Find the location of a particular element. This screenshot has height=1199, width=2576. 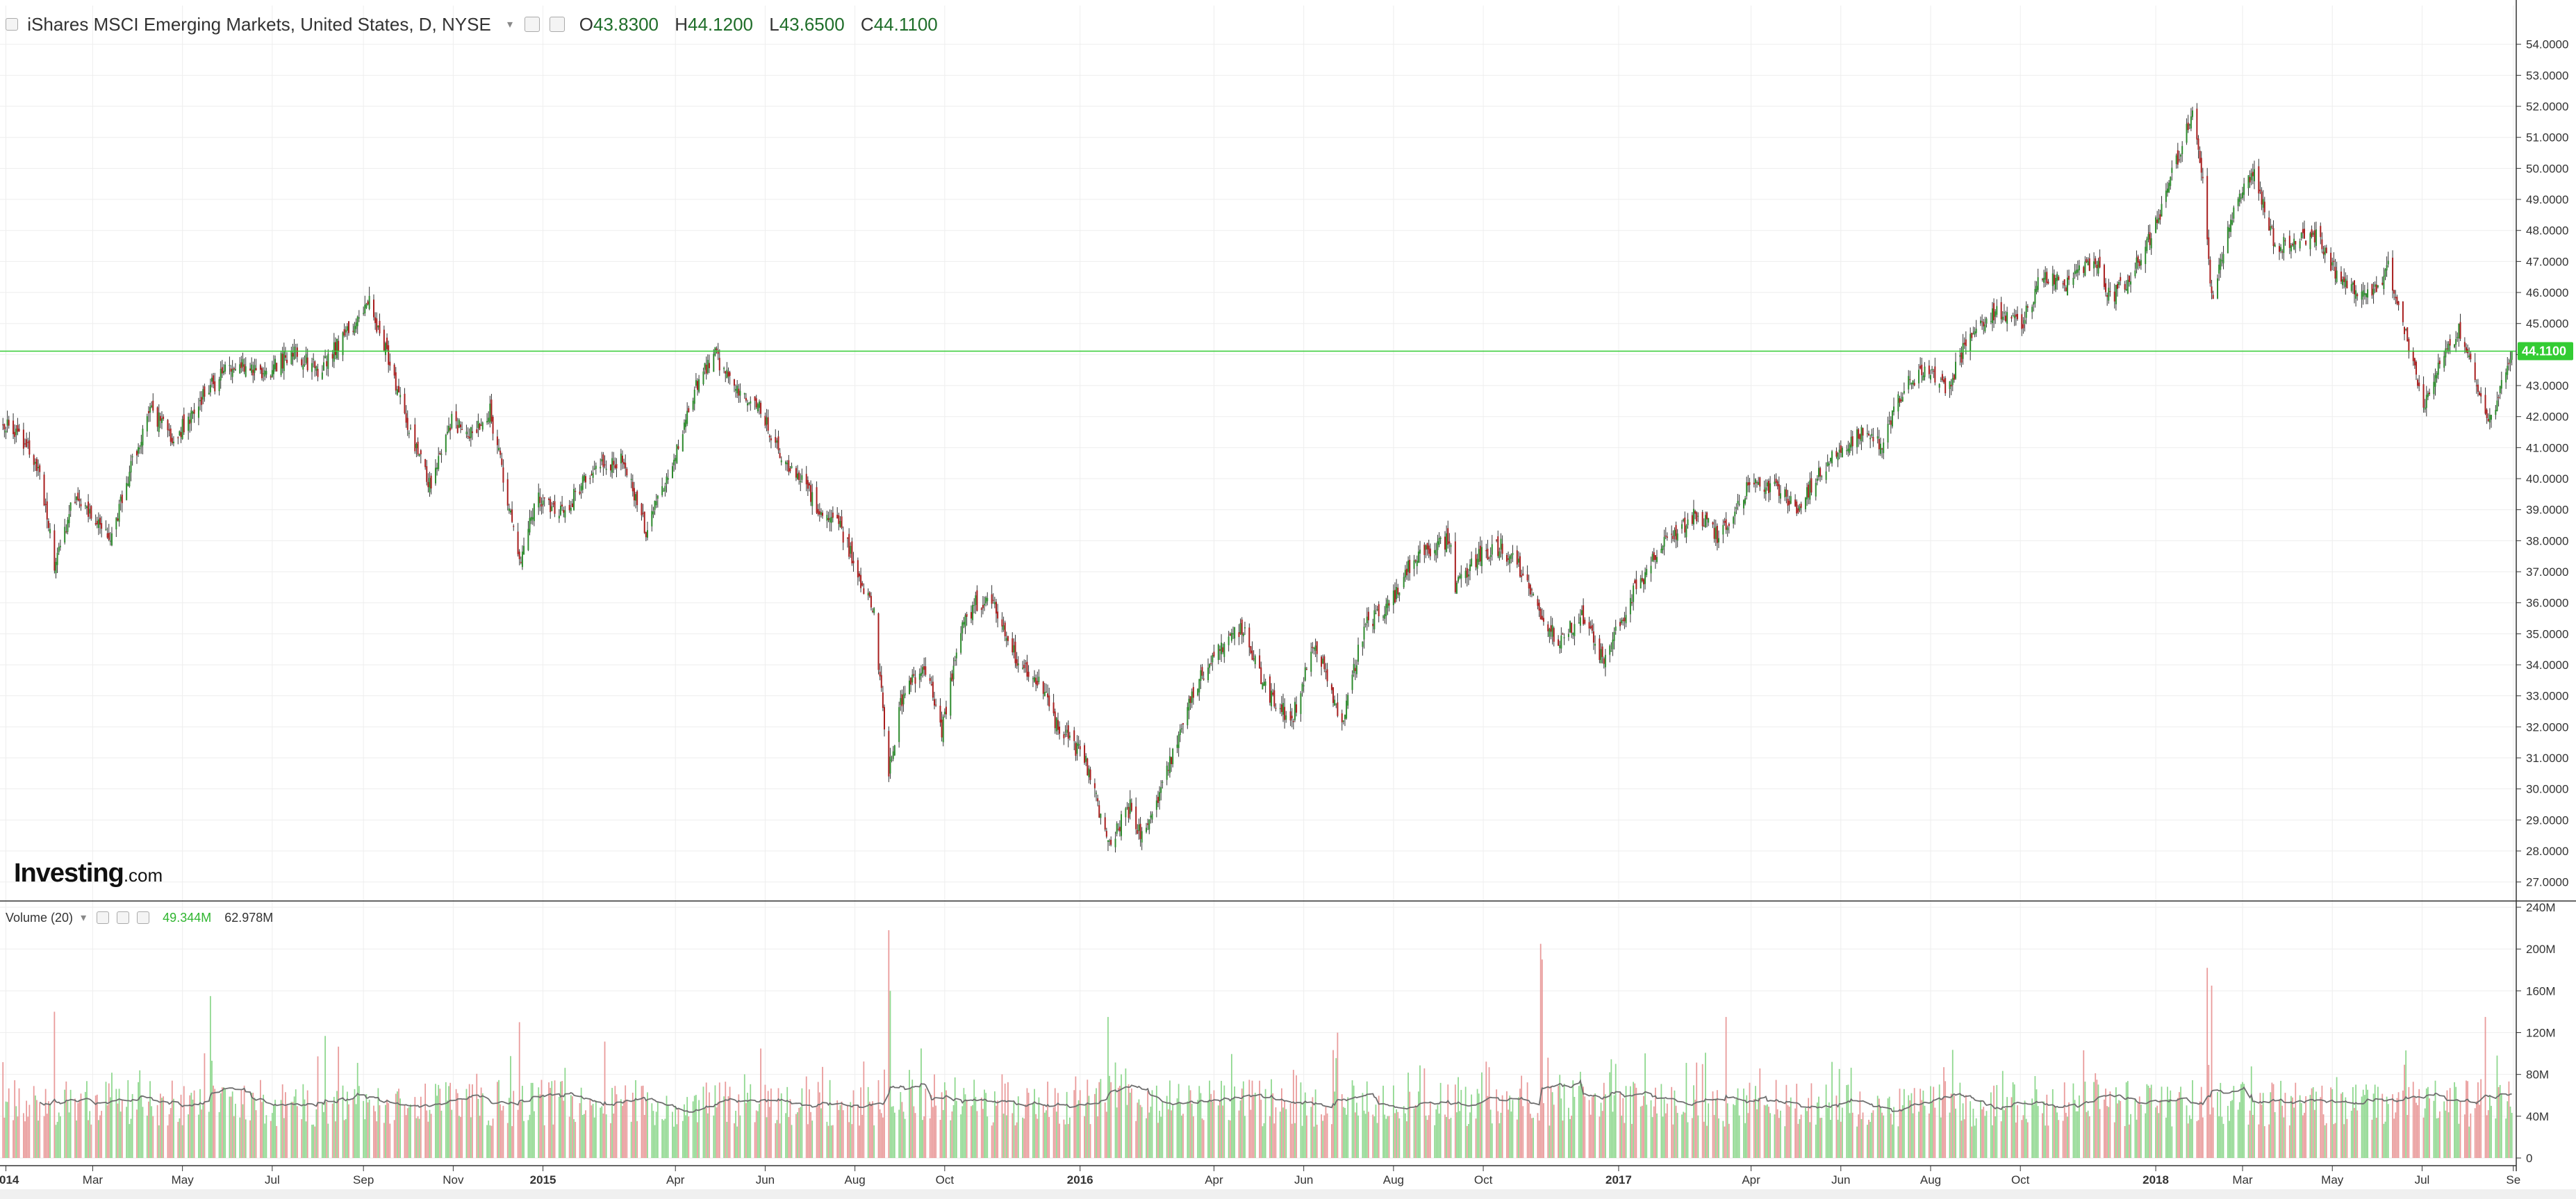

close-icon is located at coordinates (143, 918).